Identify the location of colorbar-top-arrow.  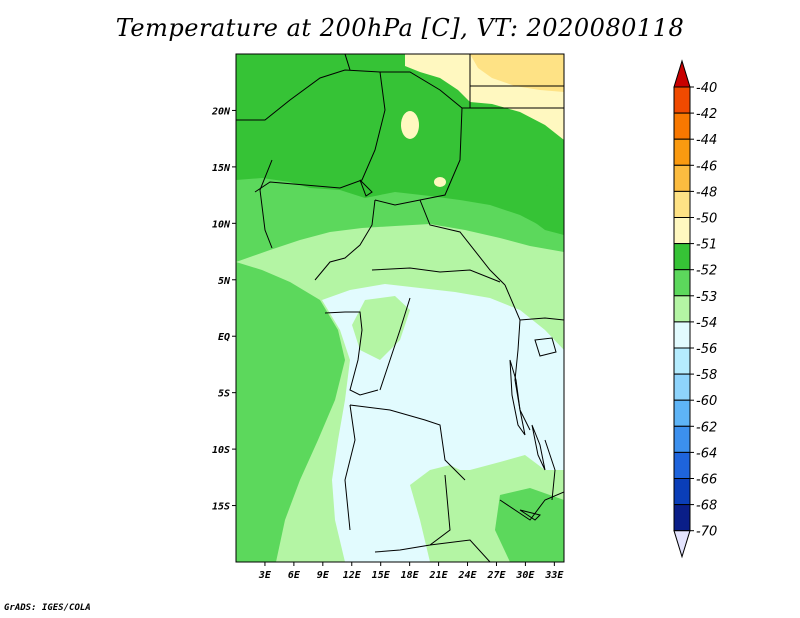
(682, 73).